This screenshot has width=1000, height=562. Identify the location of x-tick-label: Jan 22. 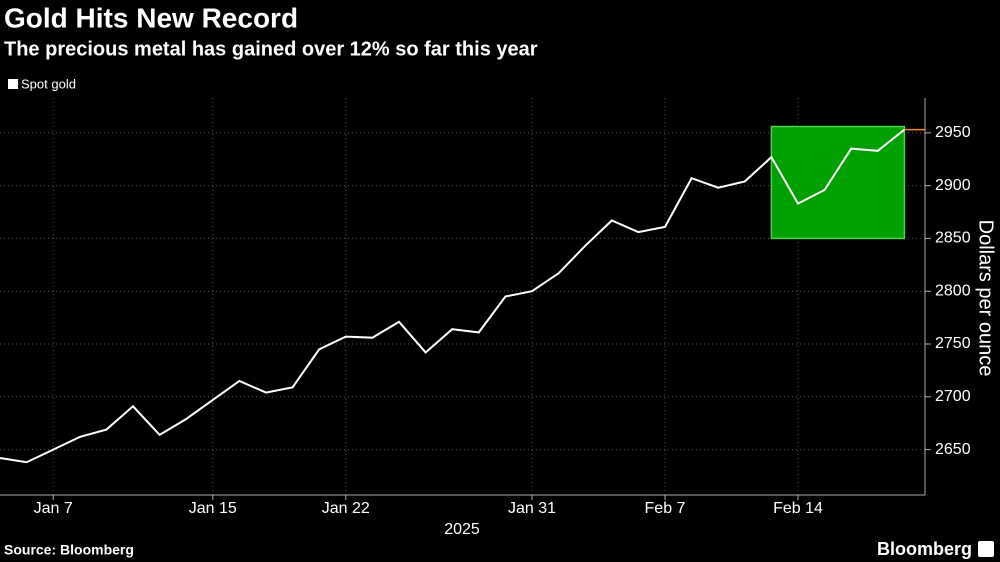
(346, 508).